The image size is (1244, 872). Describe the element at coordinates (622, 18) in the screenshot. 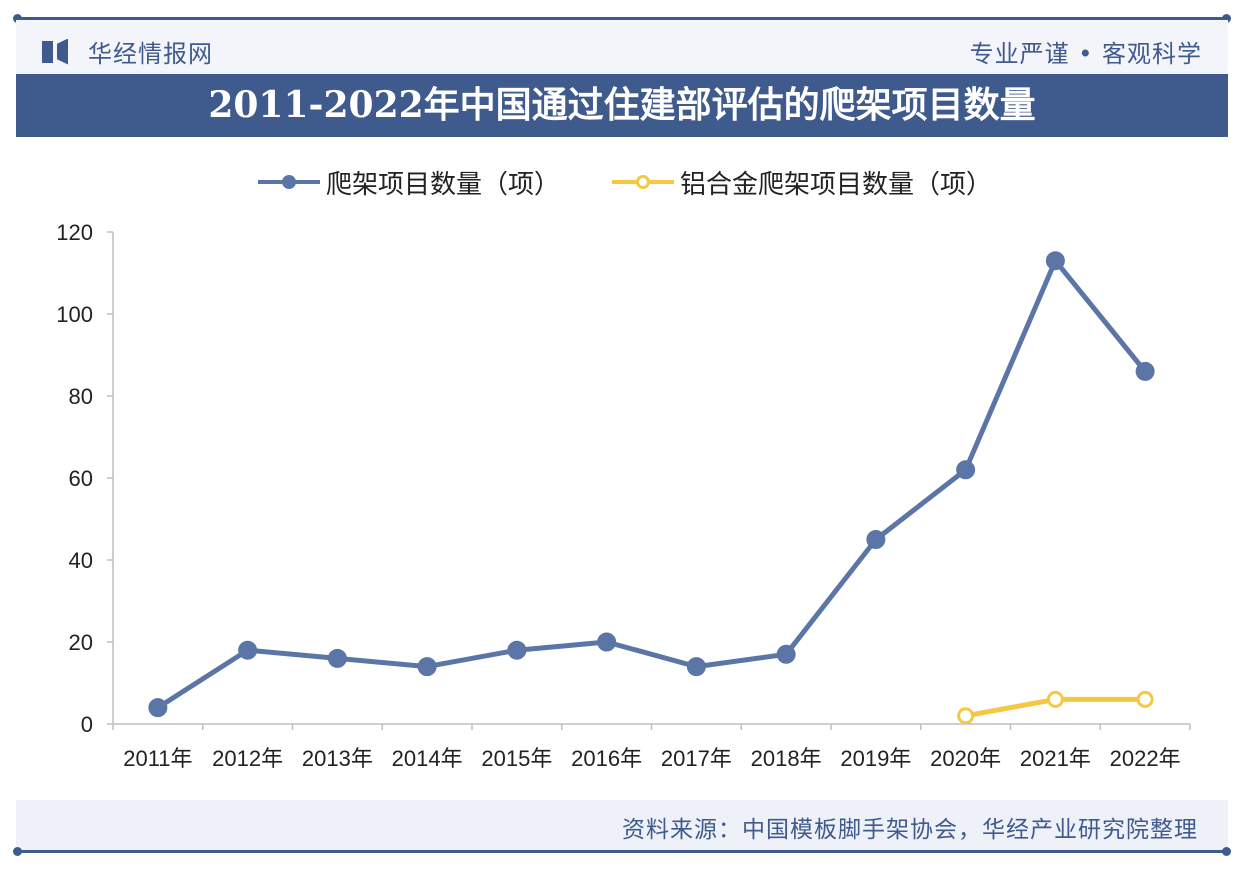

I see `top-rule` at that location.